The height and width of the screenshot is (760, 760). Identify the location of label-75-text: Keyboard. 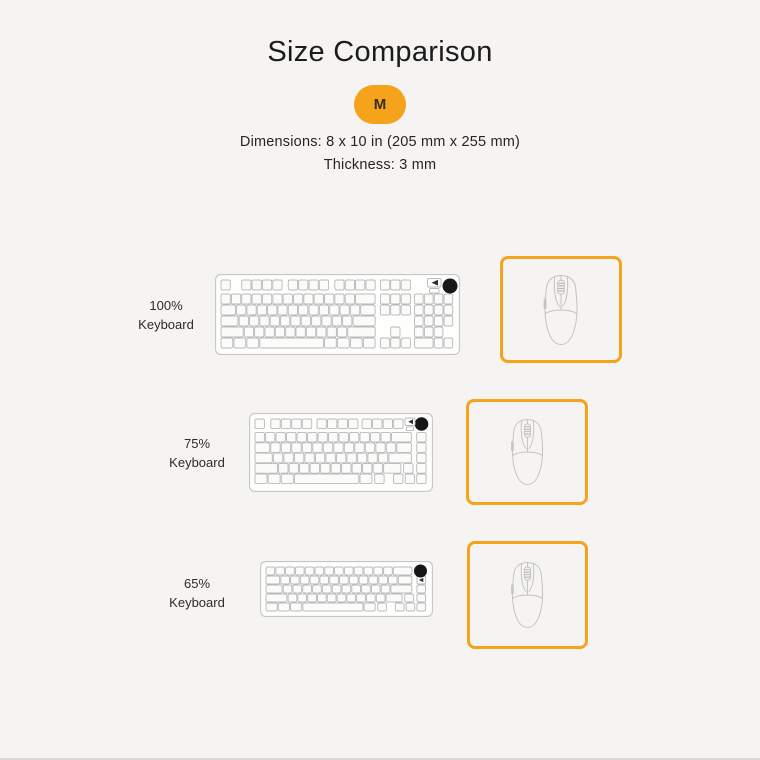
(197, 462).